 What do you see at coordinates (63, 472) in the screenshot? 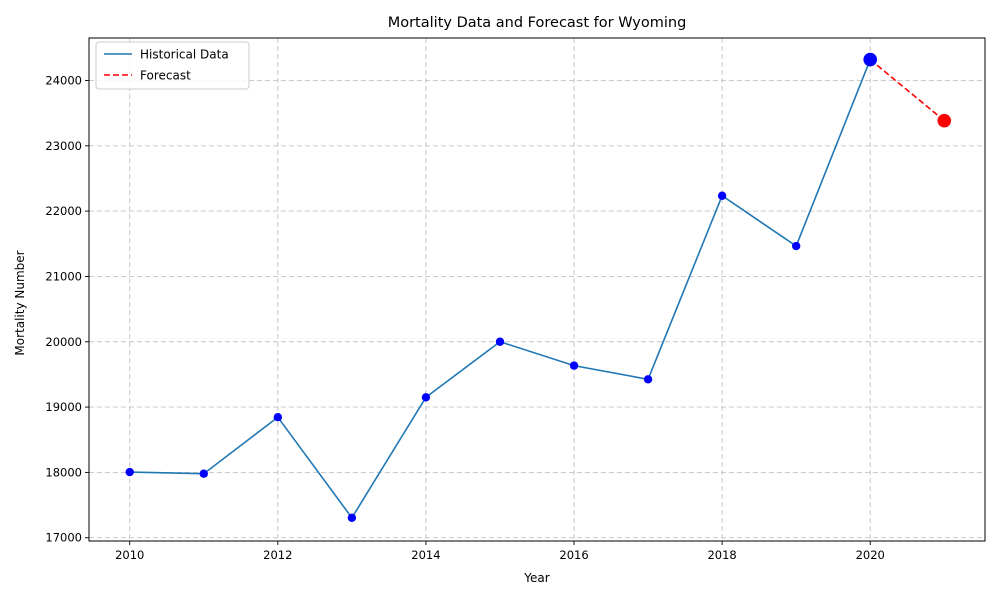
I see `y-tick-label: 18000` at bounding box center [63, 472].